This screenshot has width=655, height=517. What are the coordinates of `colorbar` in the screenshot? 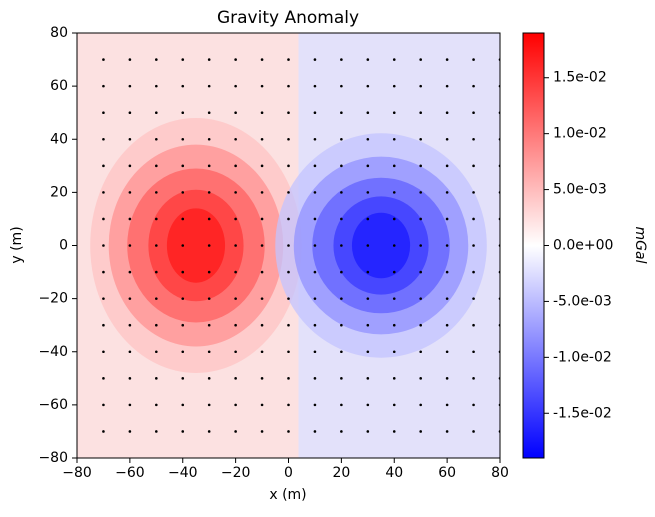 It's located at (533, 245).